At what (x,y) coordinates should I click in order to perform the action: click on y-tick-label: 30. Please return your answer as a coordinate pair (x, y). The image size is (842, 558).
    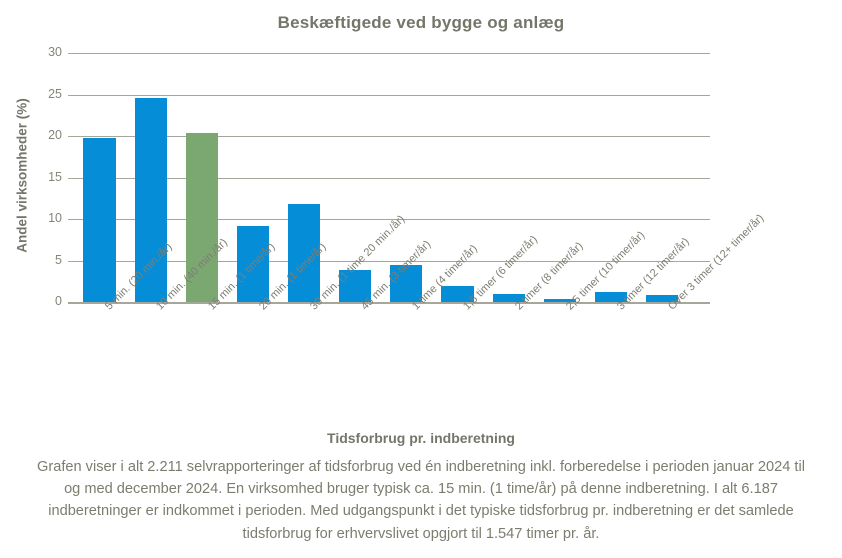
    Looking at the image, I should click on (55, 52).